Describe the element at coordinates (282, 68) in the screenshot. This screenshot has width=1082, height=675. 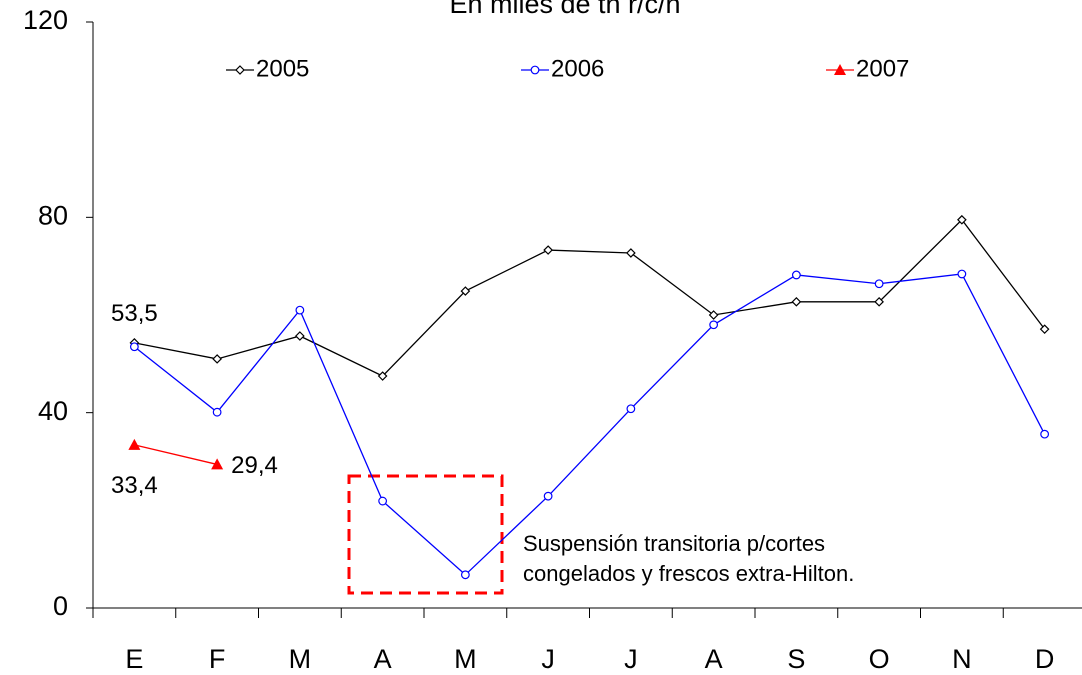
I see `legend-label: 2005` at that location.